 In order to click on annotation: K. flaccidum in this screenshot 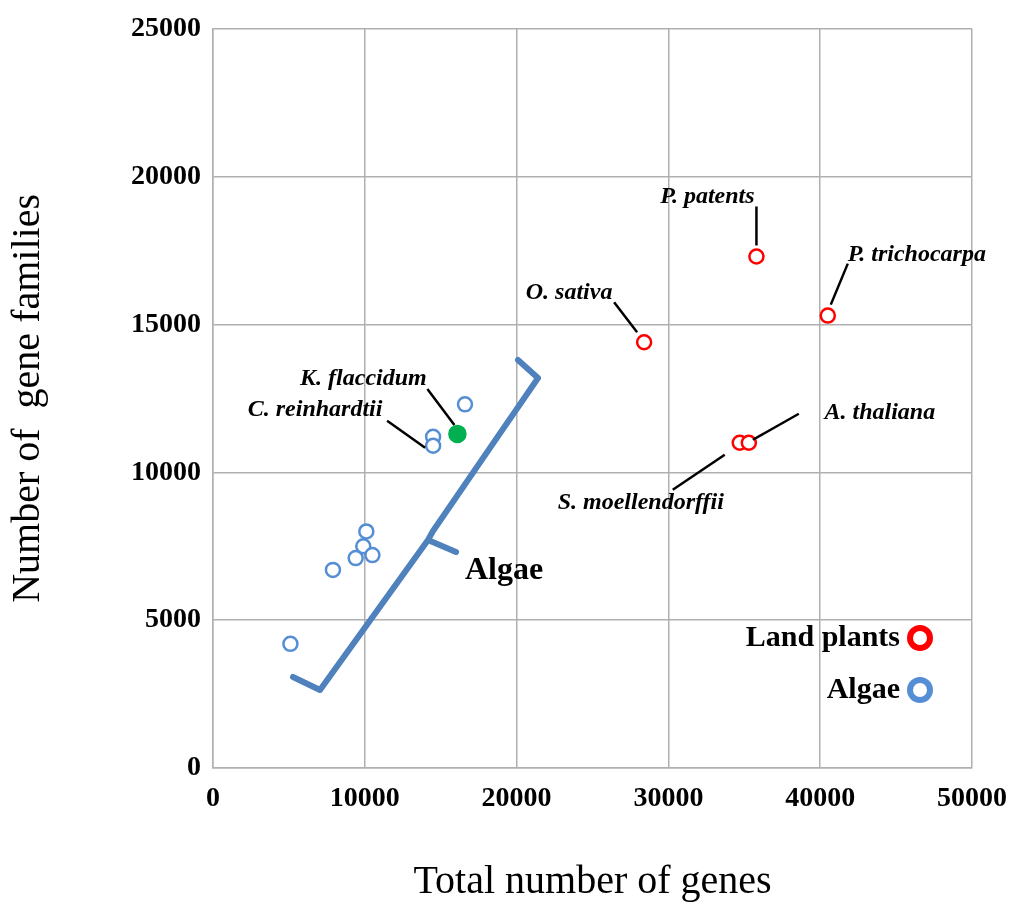, I will do `click(363, 377)`.